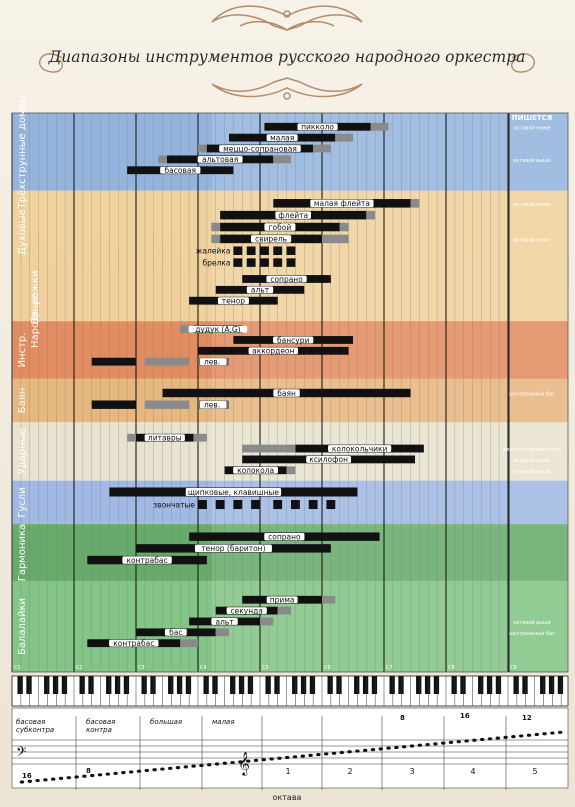 The height and width of the screenshot is (807, 575). Describe the element at coordinates (79, 668) in the screenshot. I see `c-label-1: C2` at that location.